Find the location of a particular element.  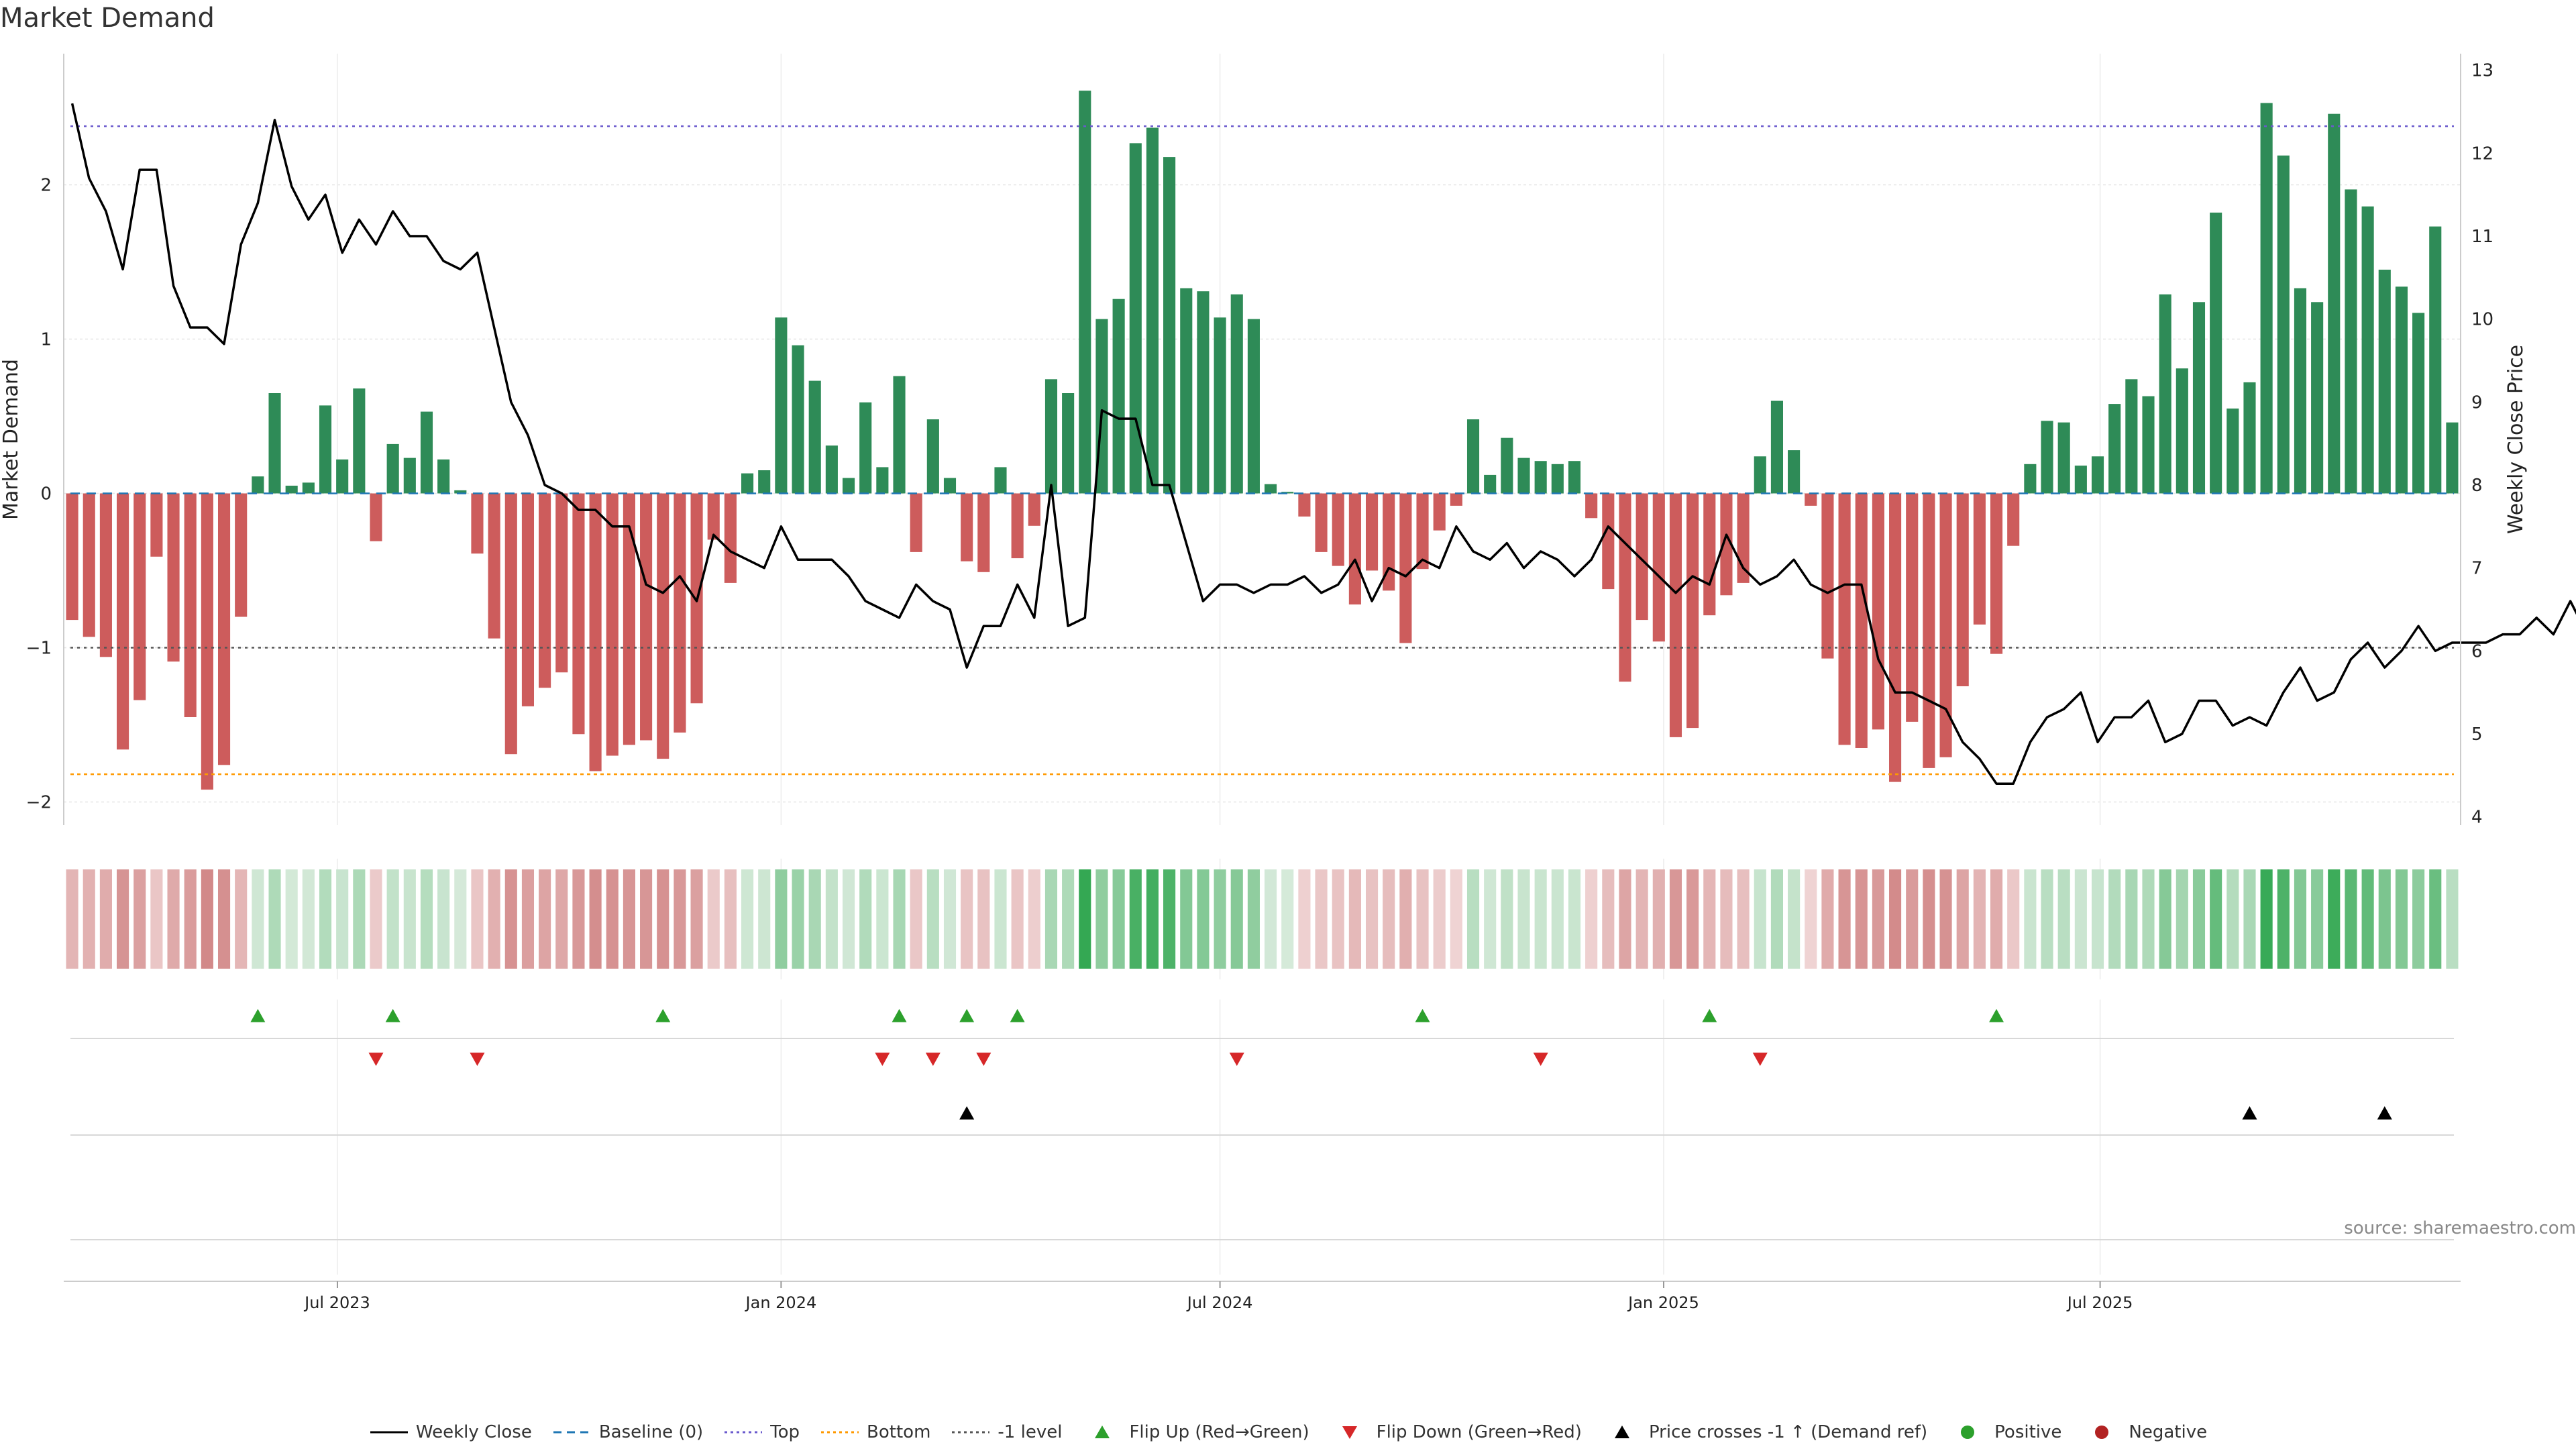

legend-item: Baseline (0) is located at coordinates (627, 1432).